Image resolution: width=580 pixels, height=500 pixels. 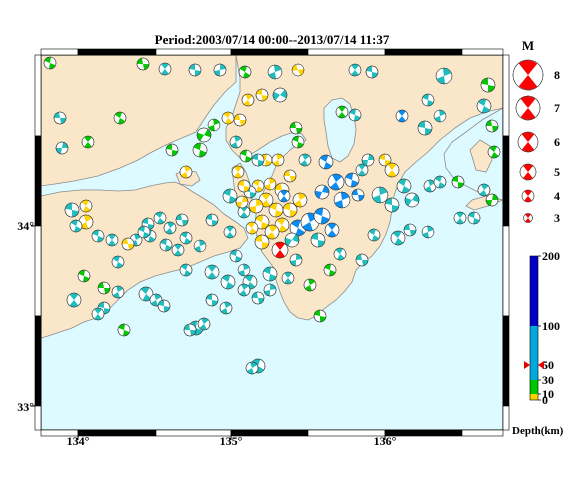 I want to click on depth-tick-label: 10, so click(x=548, y=394).